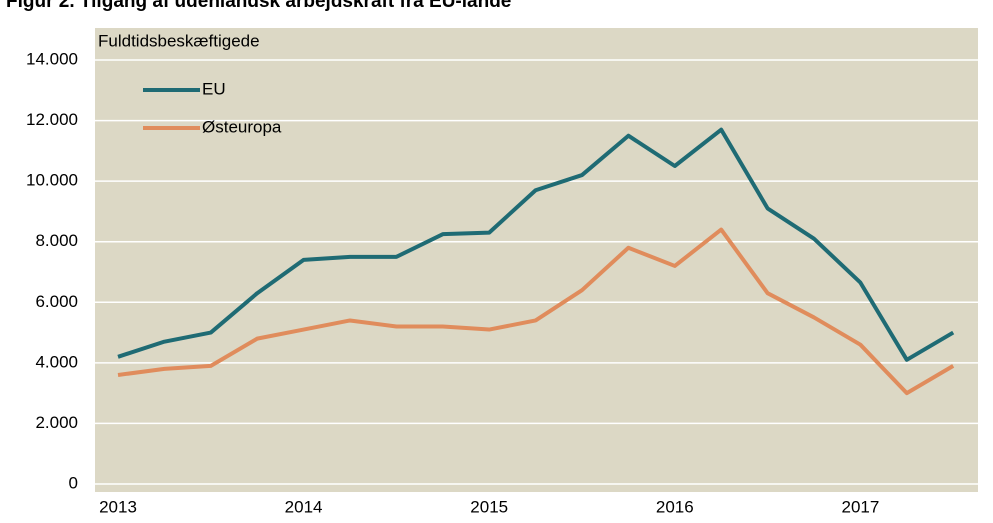 This screenshot has height=523, width=993. Describe the element at coordinates (56, 422) in the screenshot. I see `y-tick-label: 2.000` at that location.